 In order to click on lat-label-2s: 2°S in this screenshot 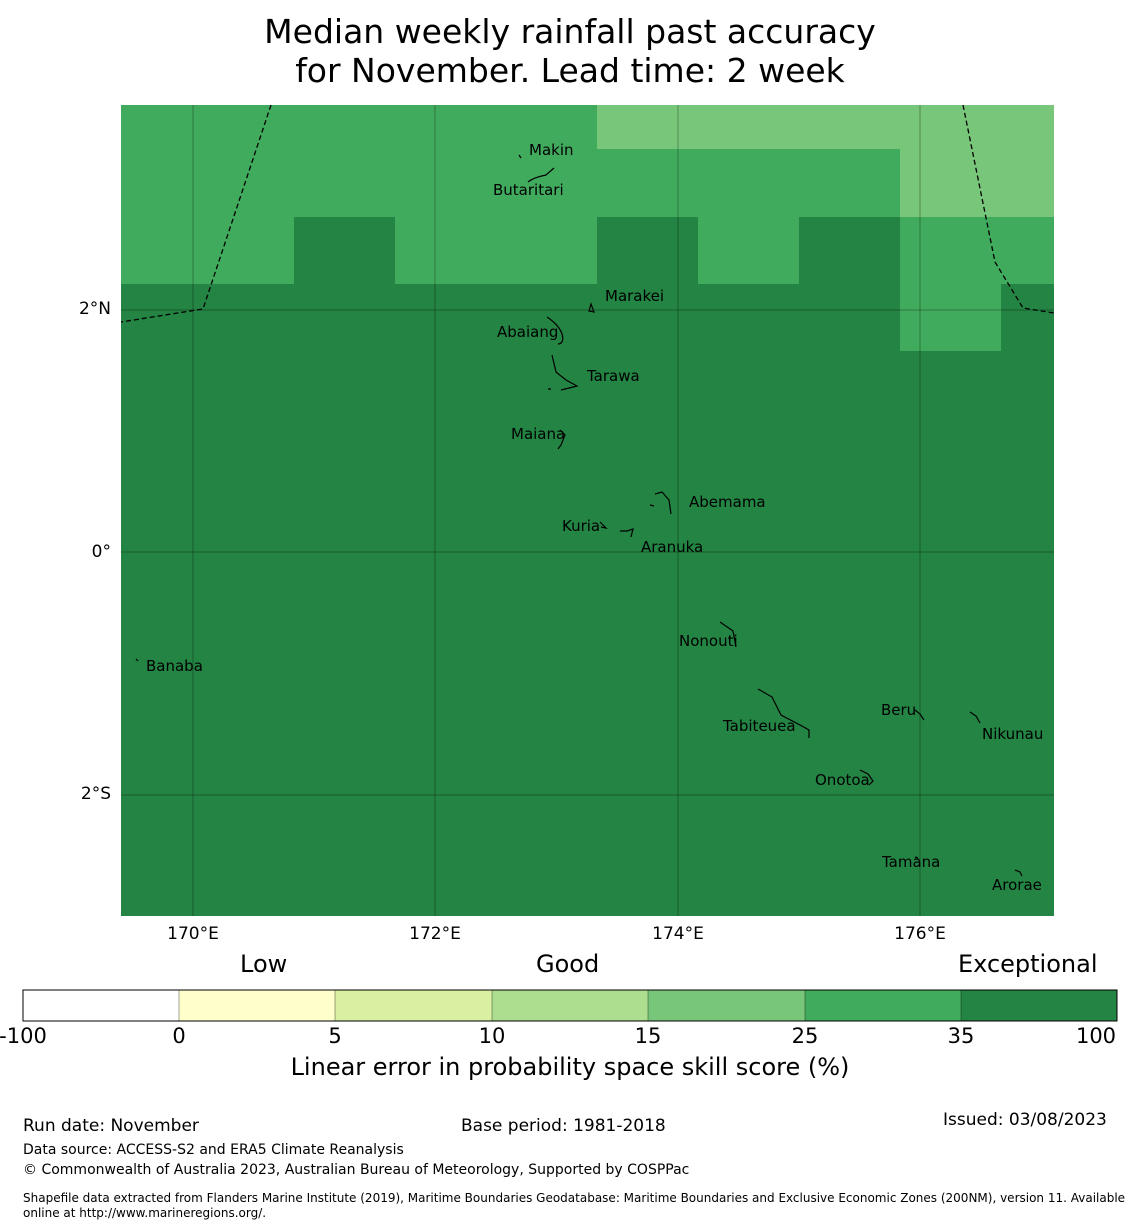, I will do `click(95, 794)`.